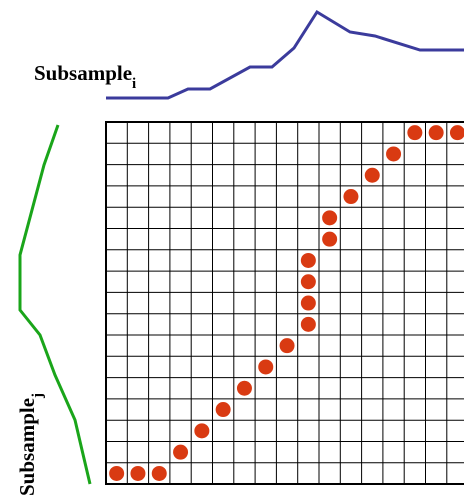 Image resolution: width=464 pixels, height=501 pixels. Describe the element at coordinates (285, 54) in the screenshot. I see `series-i-curve` at that location.